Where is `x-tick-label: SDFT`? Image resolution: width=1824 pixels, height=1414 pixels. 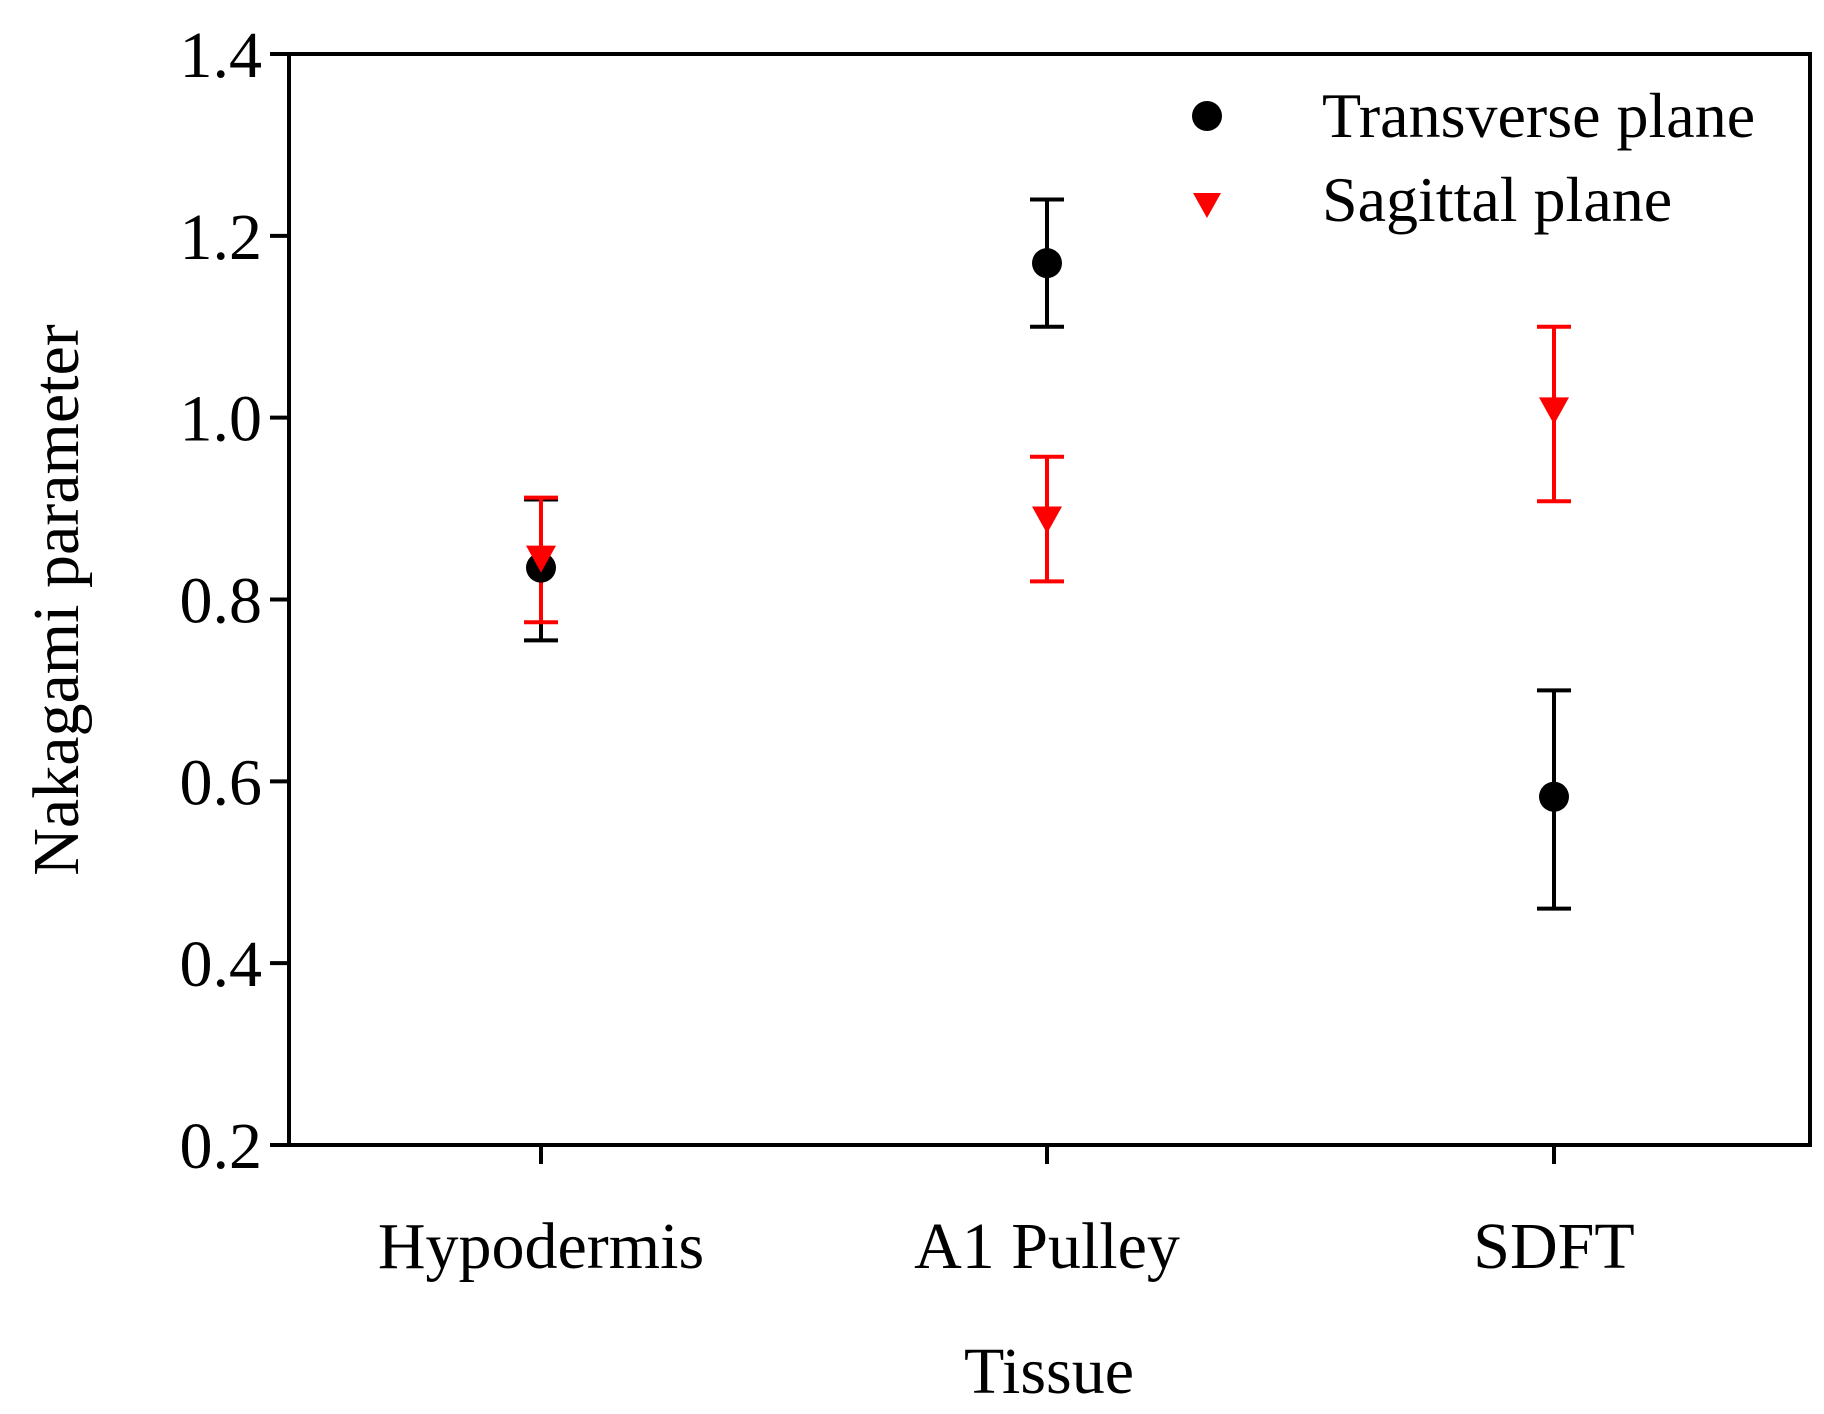 x-tick-label: SDFT is located at coordinates (1553, 1246).